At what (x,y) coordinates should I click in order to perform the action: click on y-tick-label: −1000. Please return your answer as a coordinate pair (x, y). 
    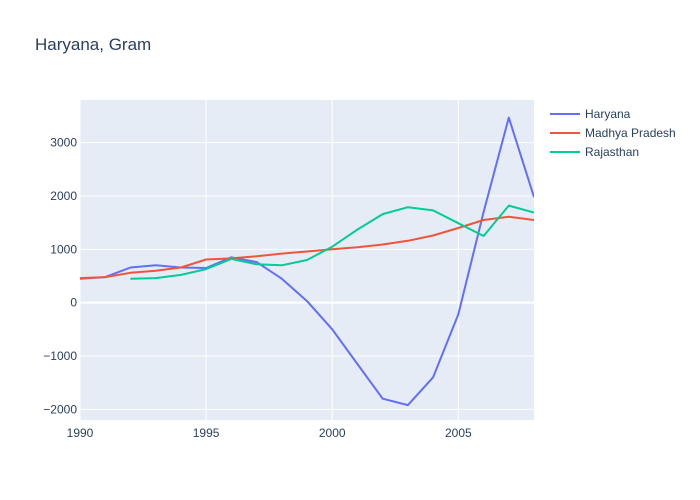
    Looking at the image, I should click on (60, 356).